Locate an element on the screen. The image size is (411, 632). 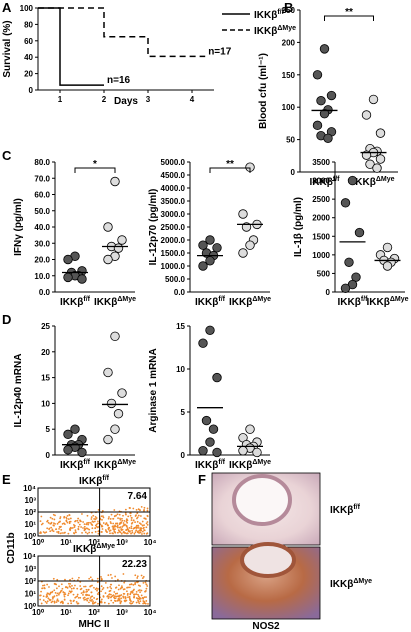
annotation: n=16 is located at coordinates (119, 80).